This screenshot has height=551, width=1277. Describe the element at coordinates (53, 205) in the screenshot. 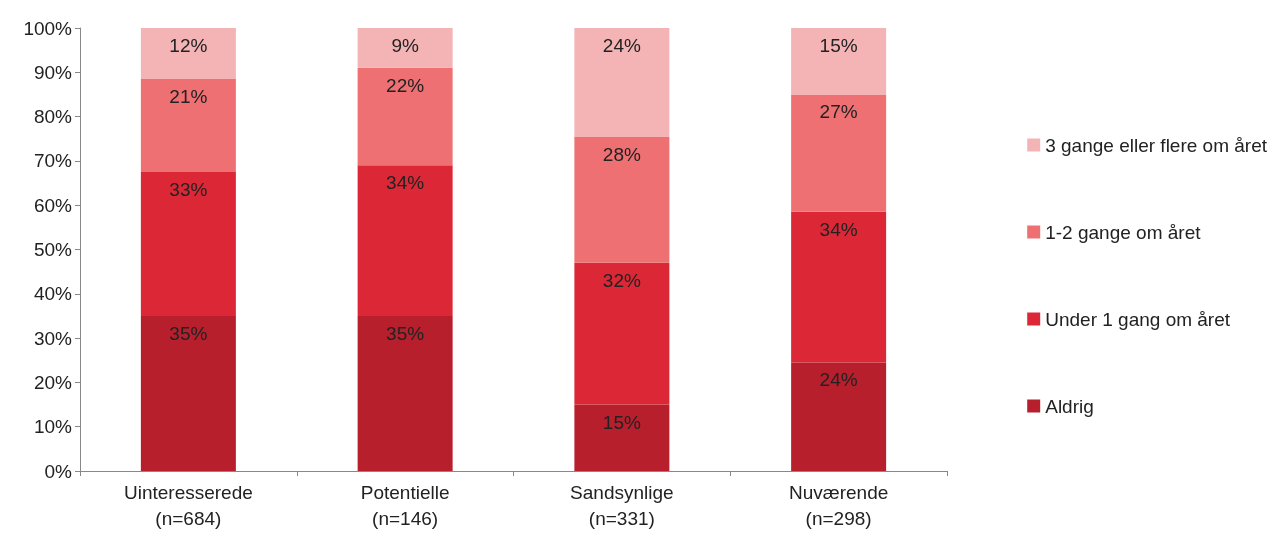

I see `y-tick-label: 60%` at that location.